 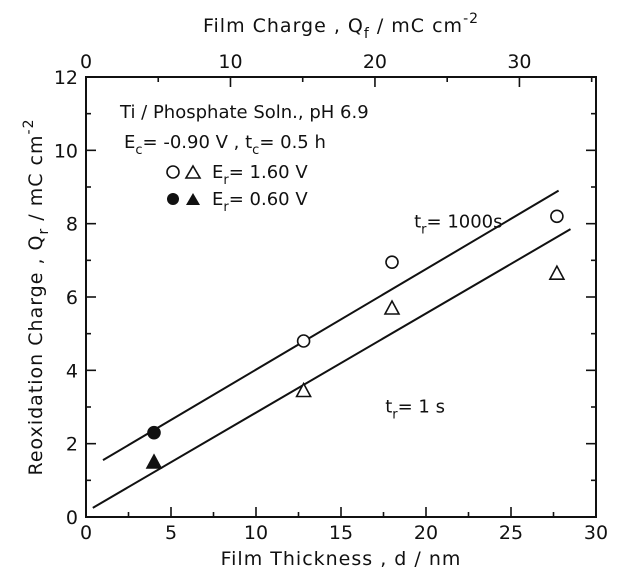 What do you see at coordinates (458, 224) in the screenshot?
I see `fit-line-label-1000s: tr= 1000s` at bounding box center [458, 224].